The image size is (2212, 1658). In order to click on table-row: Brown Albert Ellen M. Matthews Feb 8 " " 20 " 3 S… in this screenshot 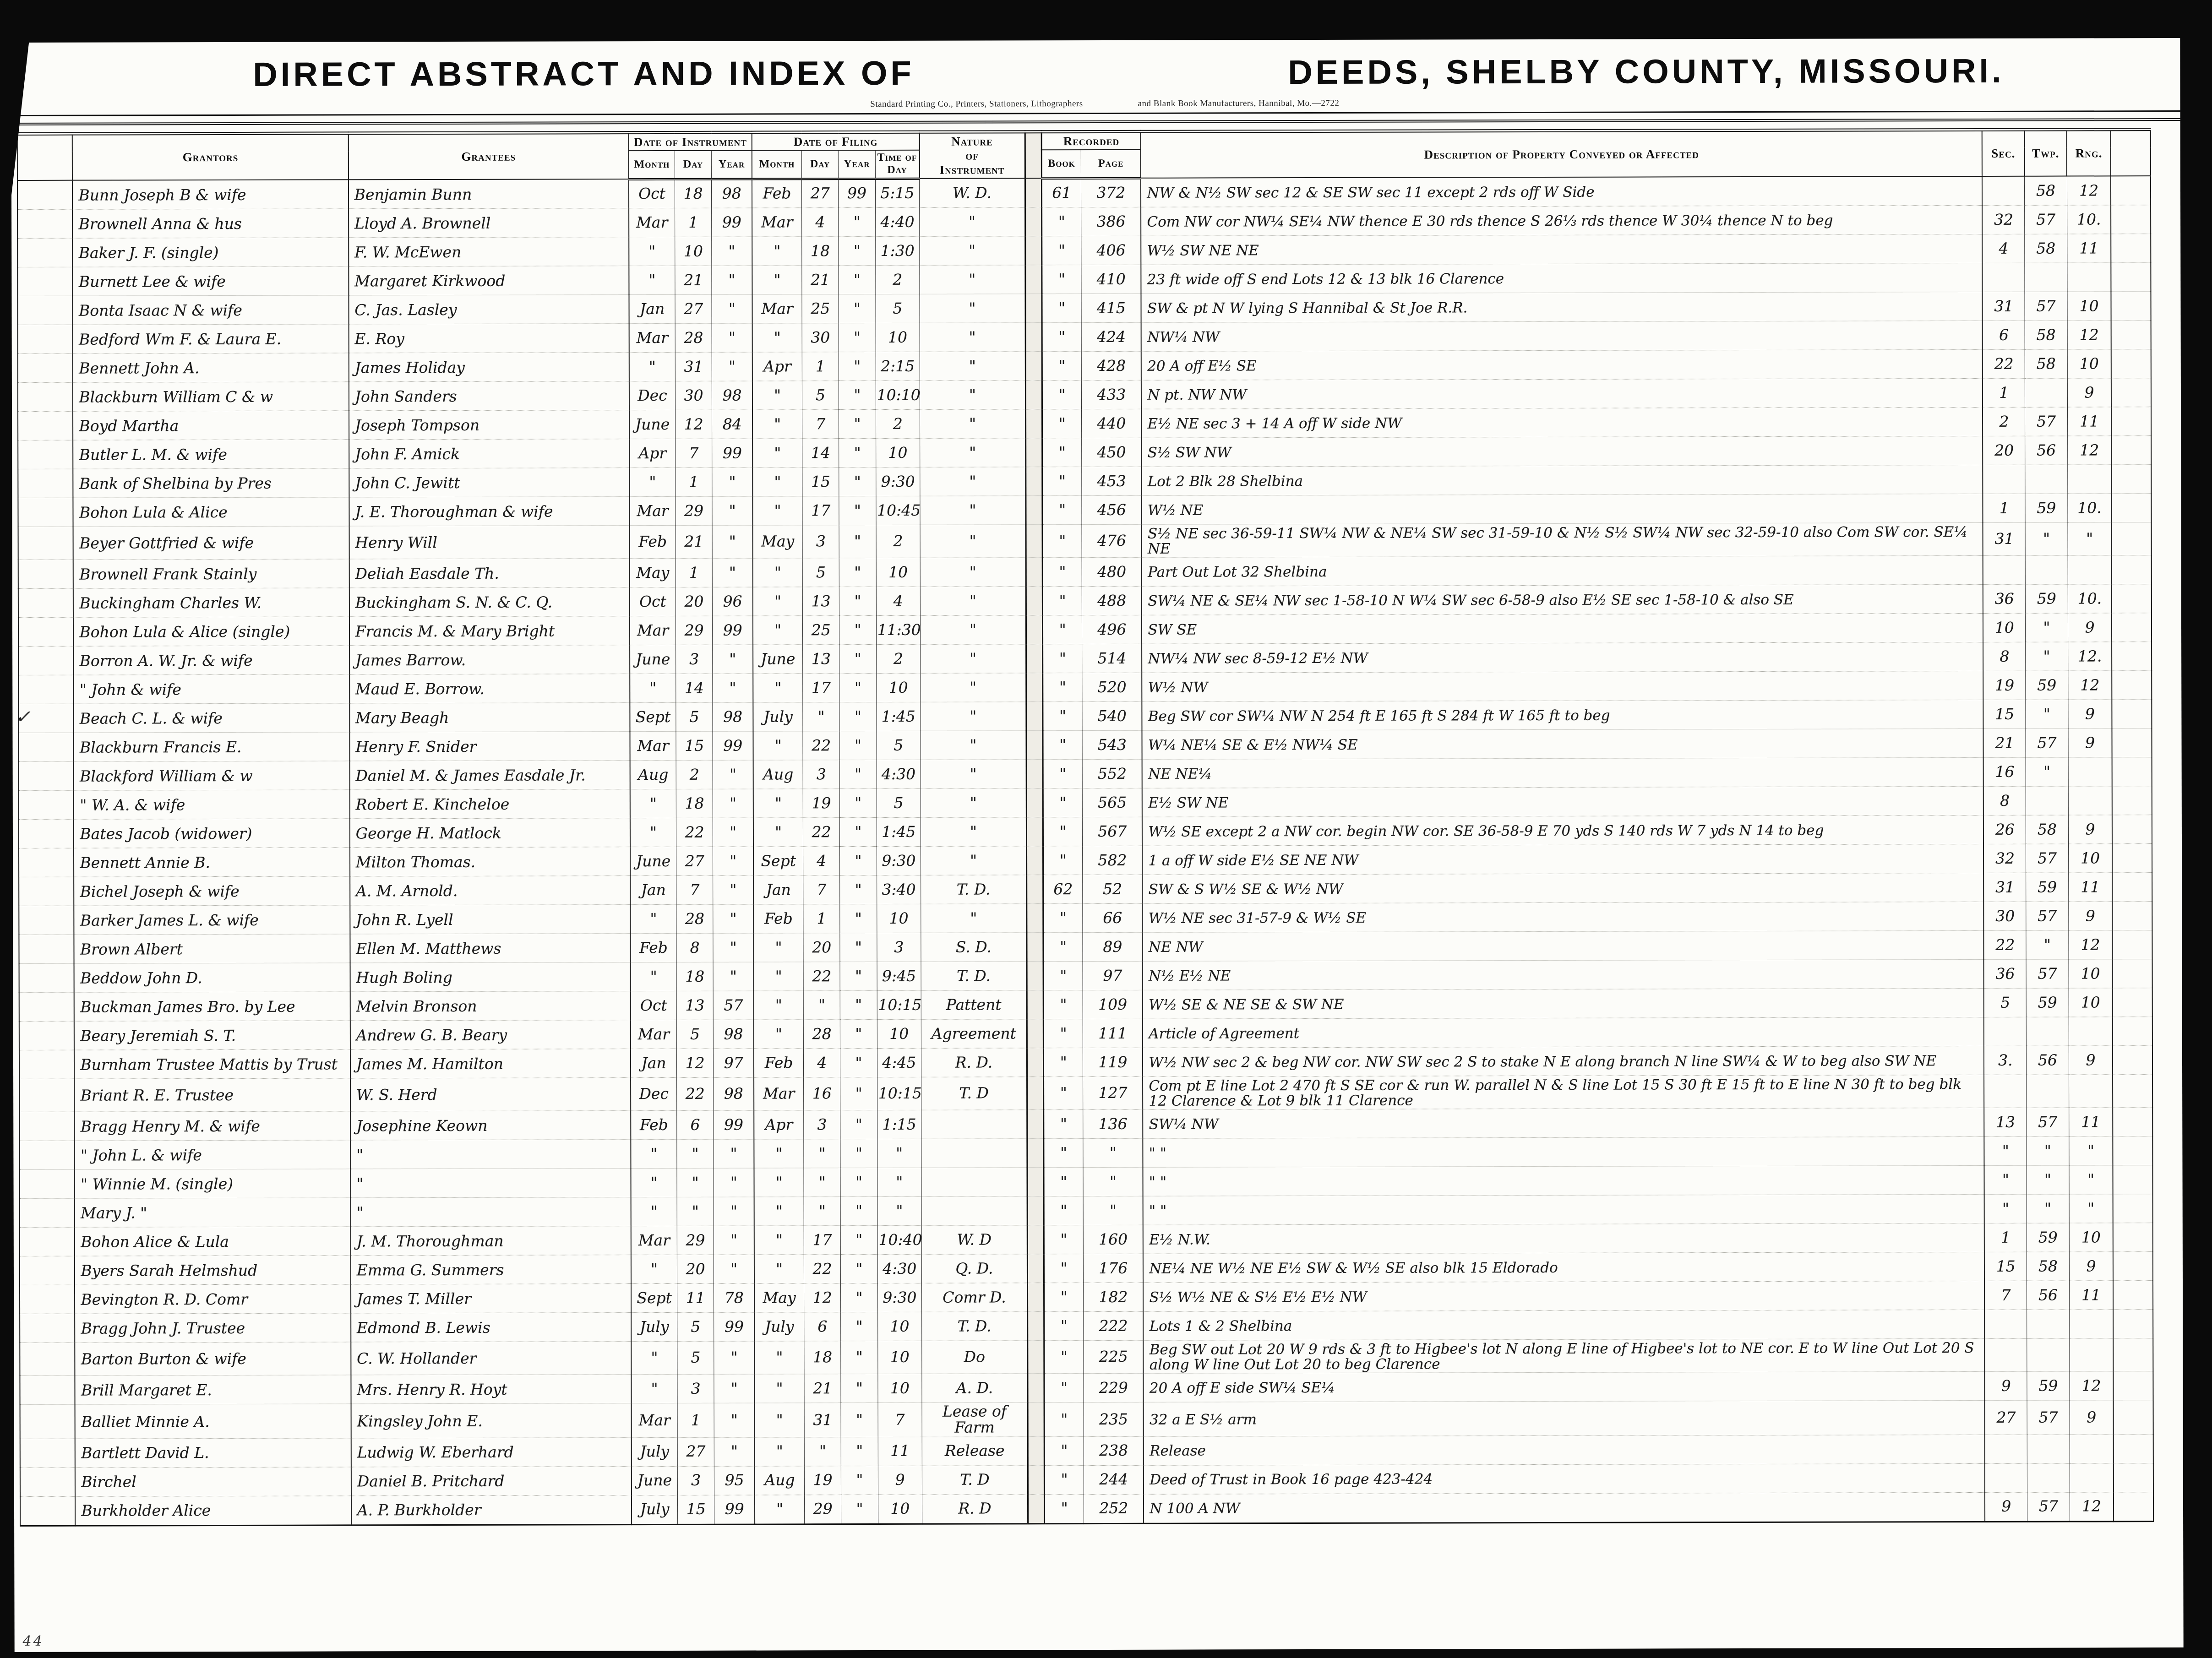, I will do `click(1085, 947)`.